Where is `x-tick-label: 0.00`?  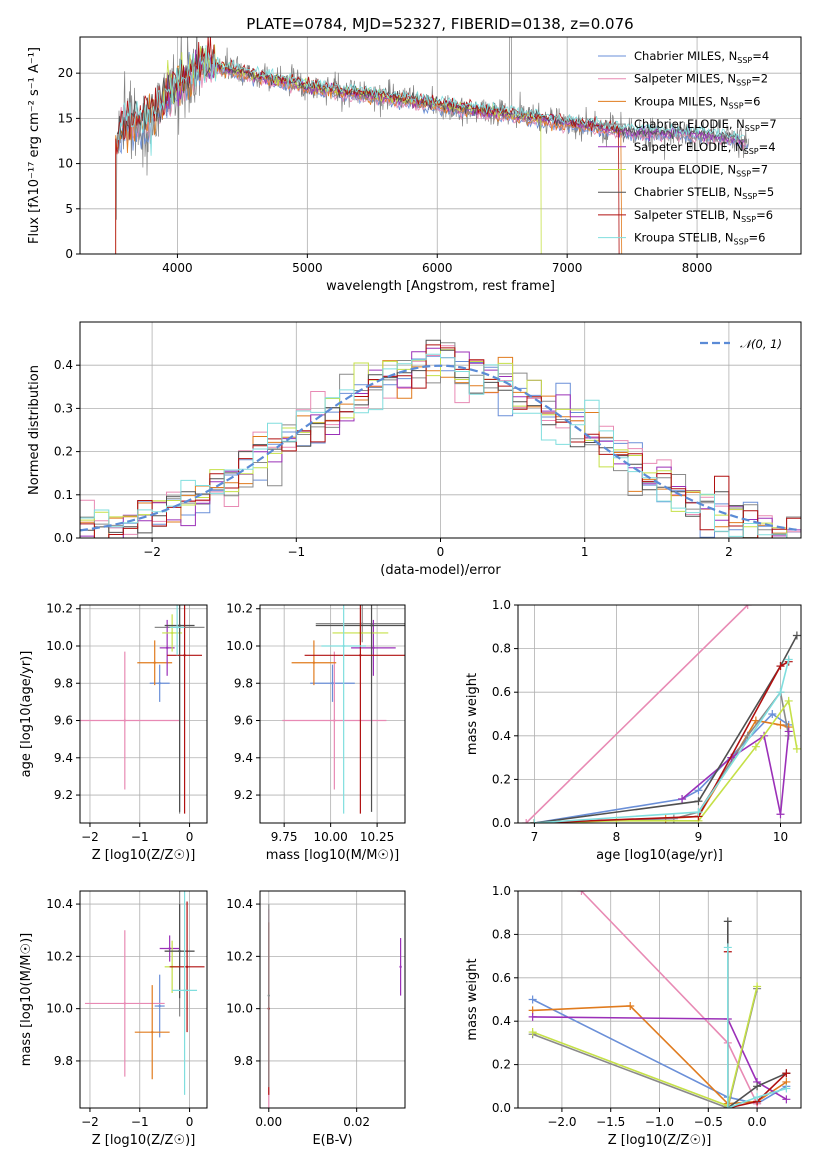 x-tick-label: 0.00 is located at coordinates (268, 1122).